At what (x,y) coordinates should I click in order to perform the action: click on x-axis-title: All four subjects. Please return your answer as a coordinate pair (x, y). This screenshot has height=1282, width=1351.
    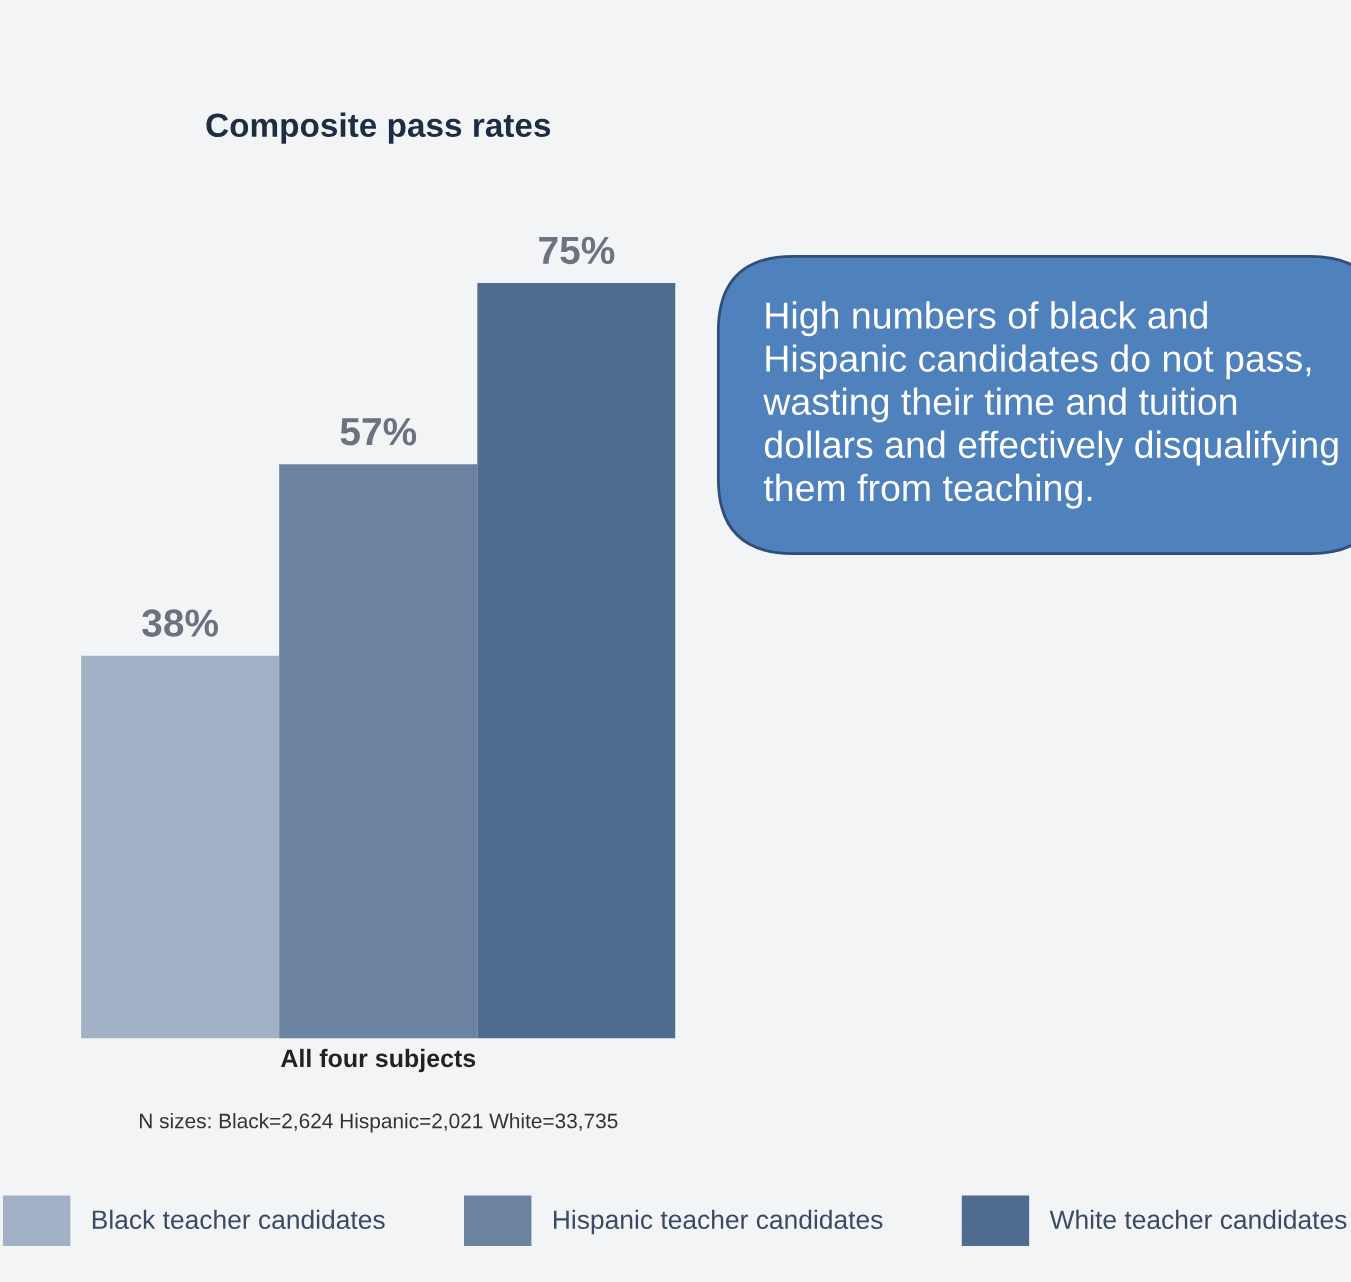
    Looking at the image, I should click on (378, 1060).